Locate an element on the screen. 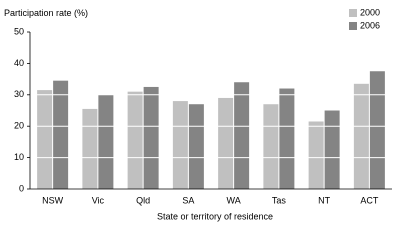  y-tick-label: 0 is located at coordinates (21, 188).